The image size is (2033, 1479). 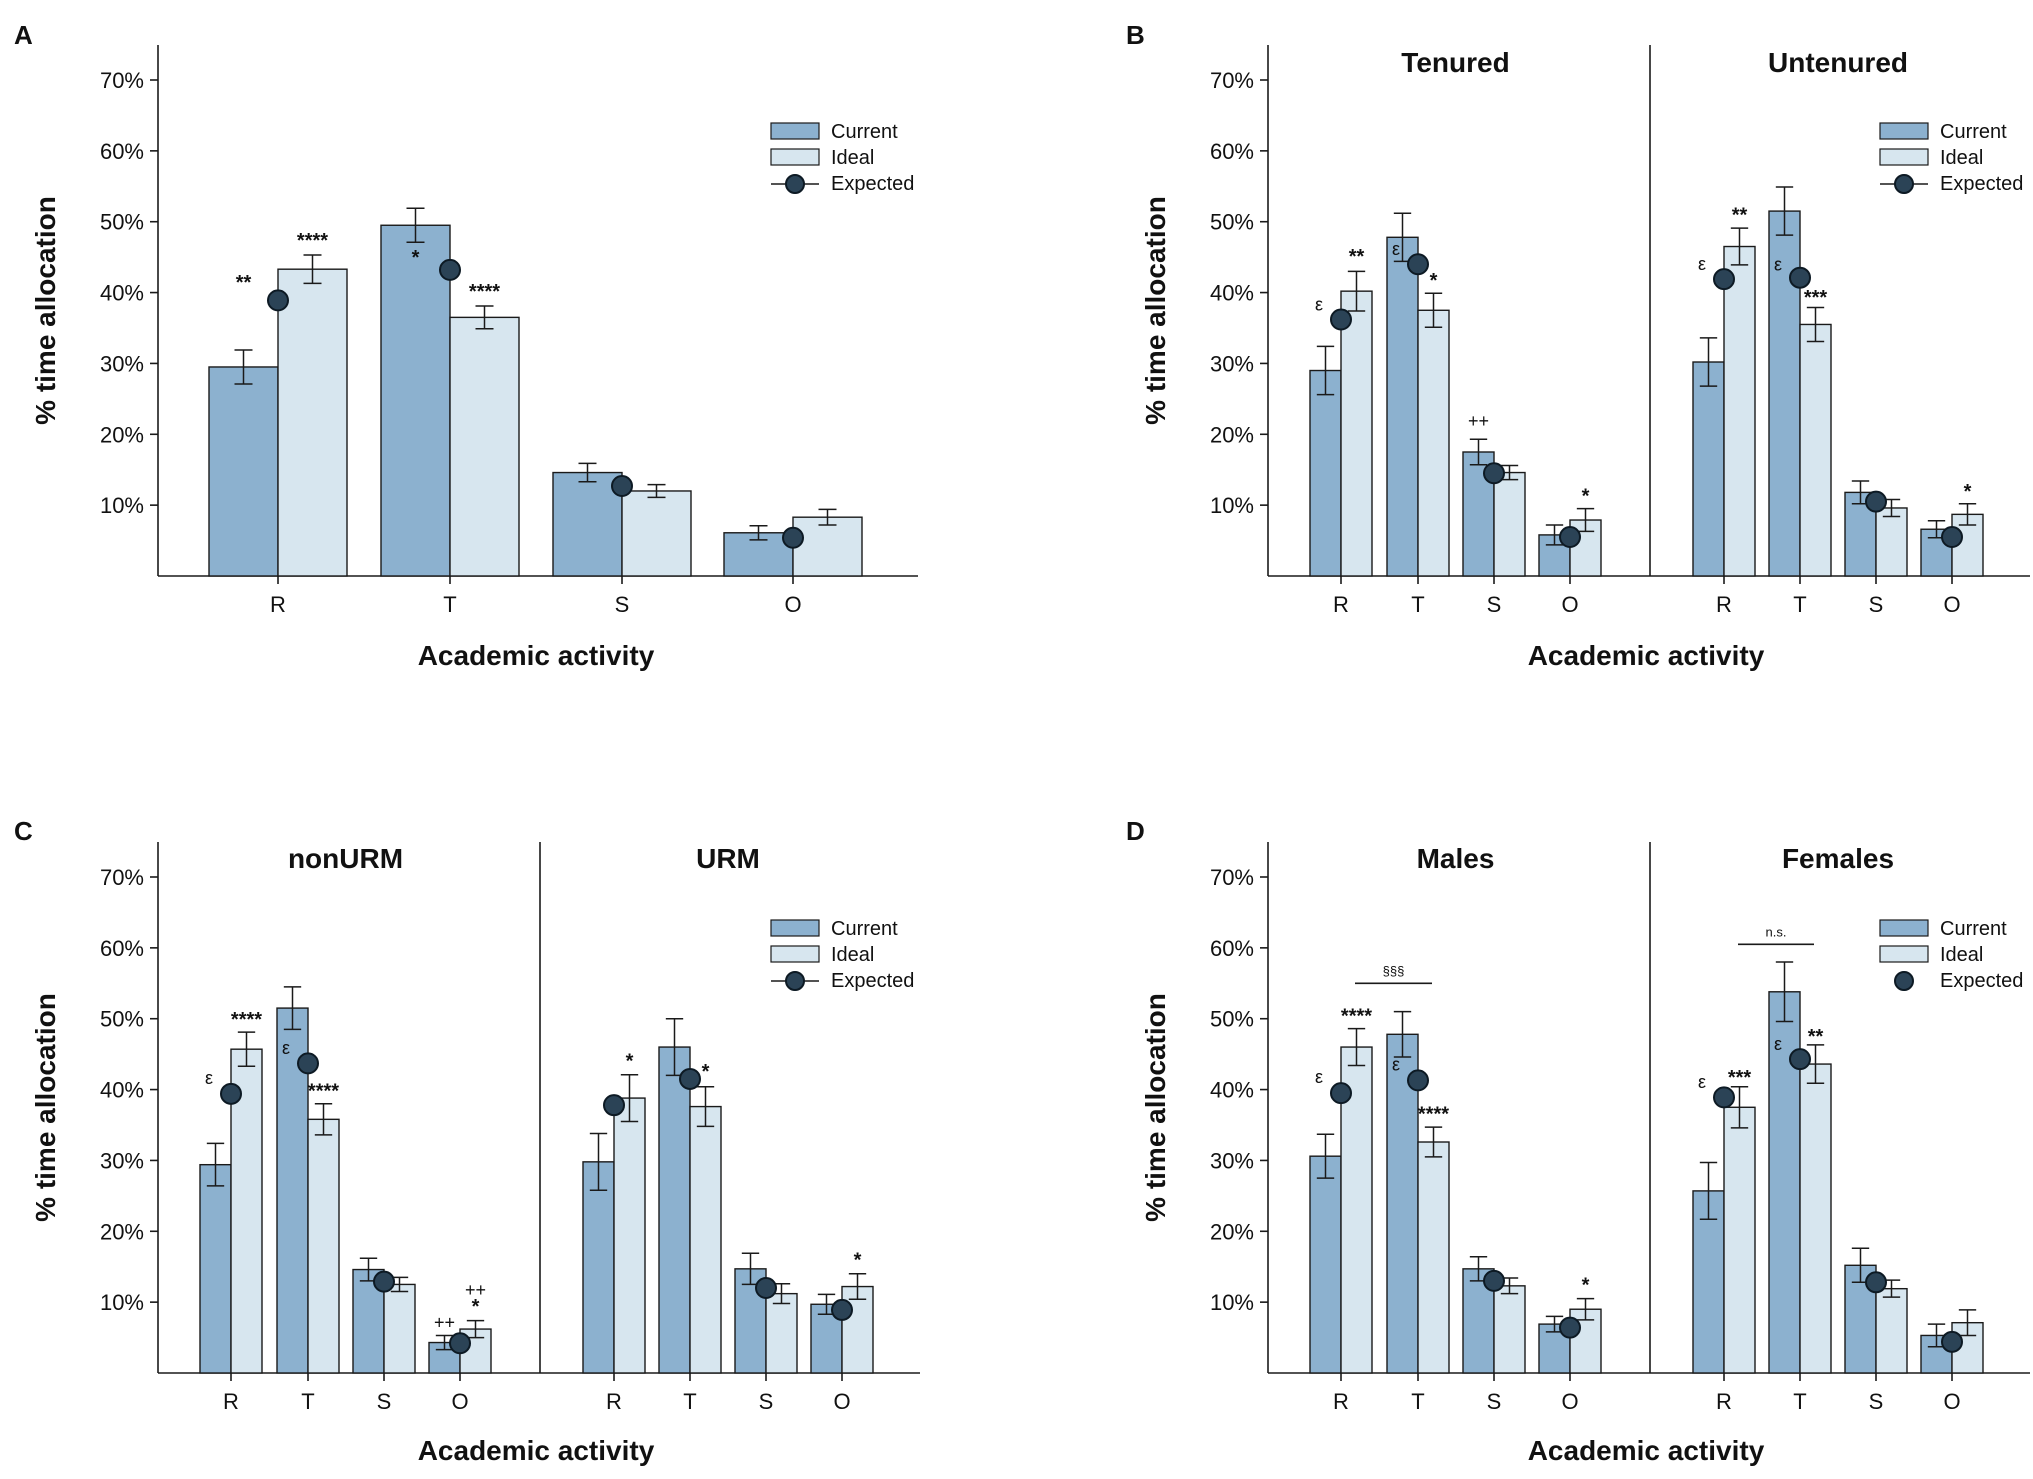 I want to click on group-title: Females, so click(x=1838, y=858).